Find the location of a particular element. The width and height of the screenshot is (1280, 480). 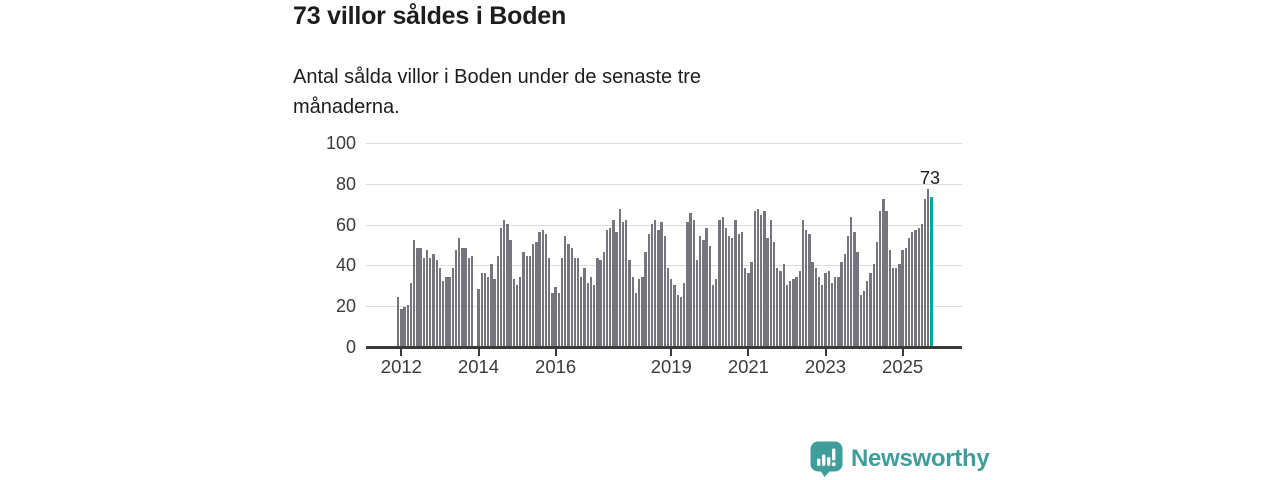

x-tick-label: 2021 is located at coordinates (748, 366).